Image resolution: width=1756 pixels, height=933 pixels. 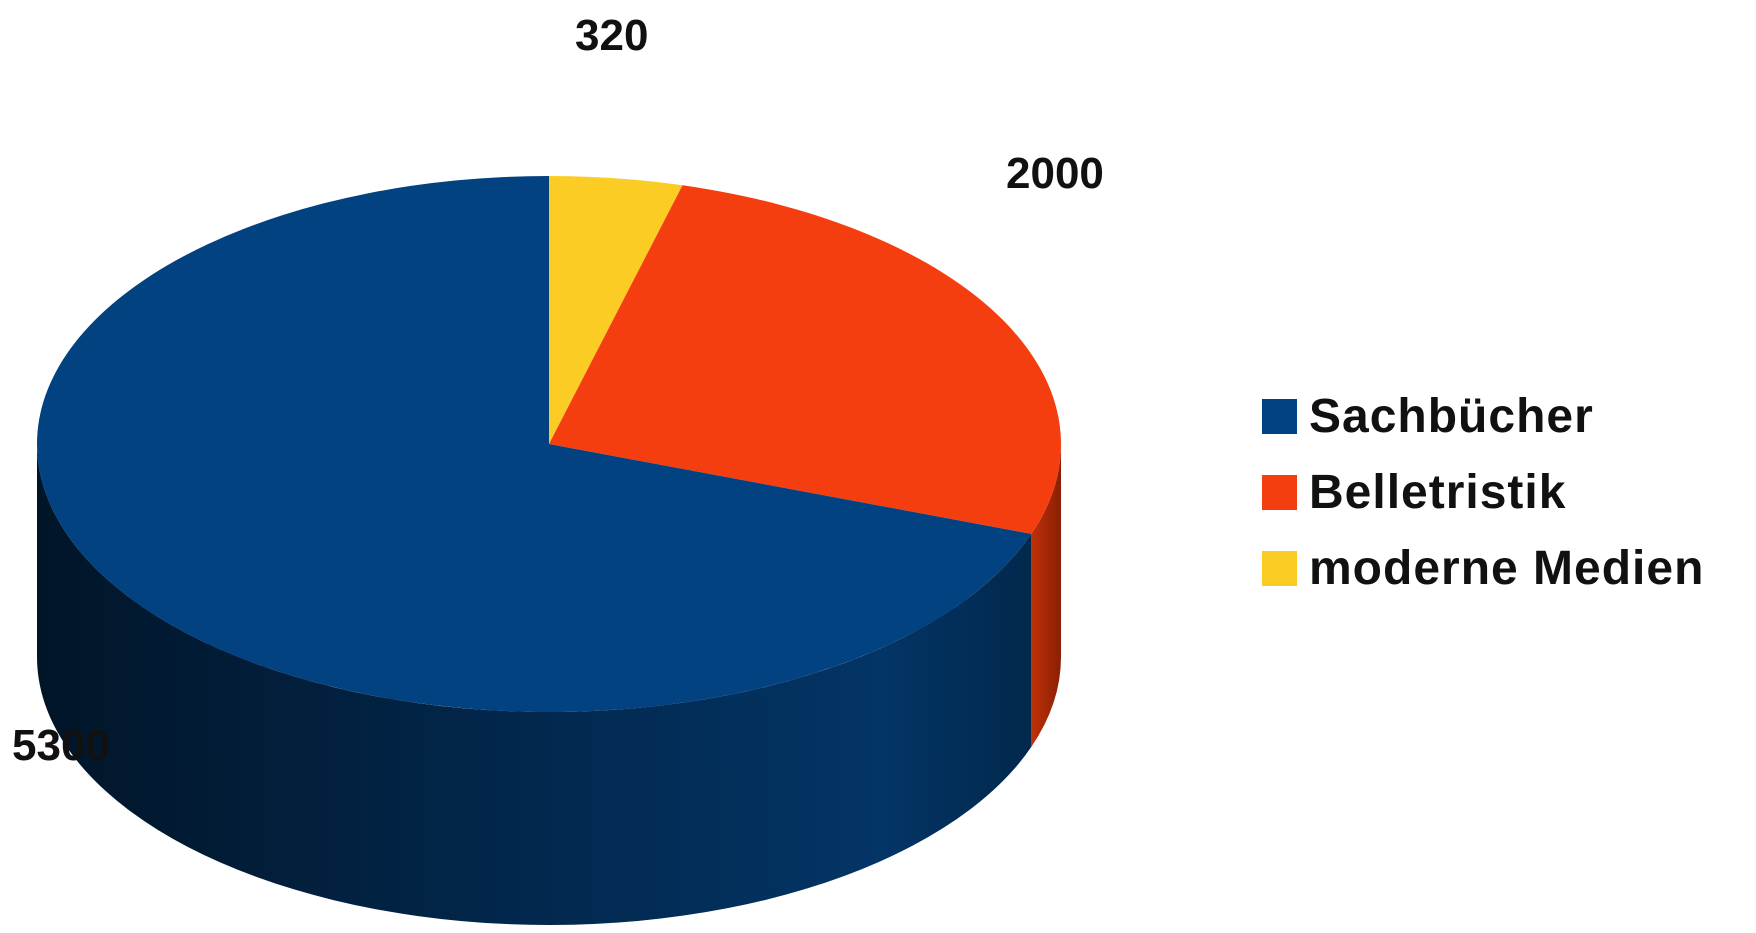 I want to click on data-label-belletristik: 2000, so click(x=1055, y=173).